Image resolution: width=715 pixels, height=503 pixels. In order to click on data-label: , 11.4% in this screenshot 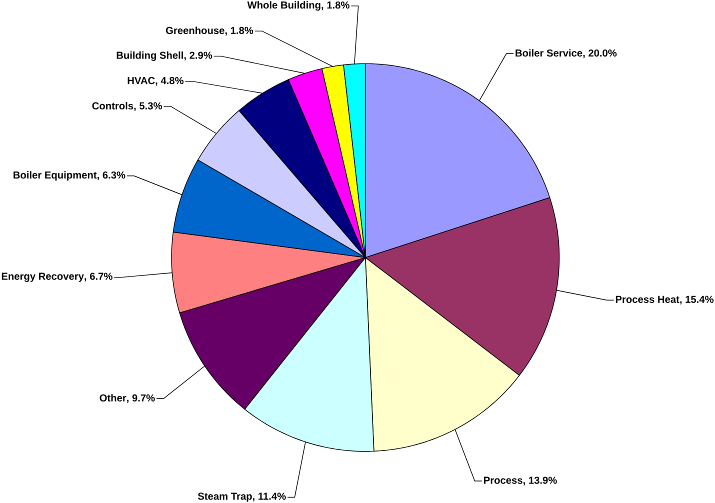, I will do `click(269, 497)`.